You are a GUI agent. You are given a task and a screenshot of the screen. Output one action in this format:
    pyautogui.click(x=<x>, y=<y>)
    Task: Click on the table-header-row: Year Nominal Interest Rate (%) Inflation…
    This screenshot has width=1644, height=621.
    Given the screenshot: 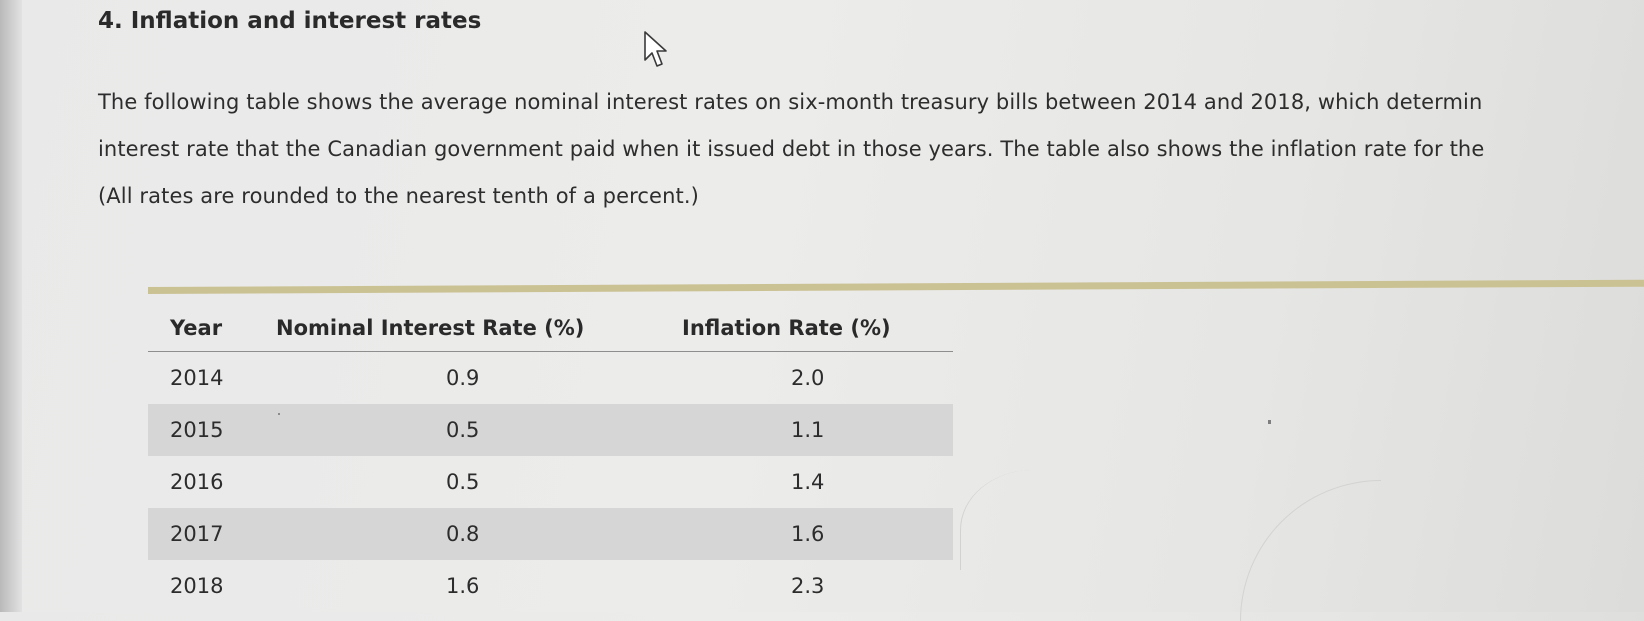 What is the action you would take?
    pyautogui.click(x=550, y=328)
    